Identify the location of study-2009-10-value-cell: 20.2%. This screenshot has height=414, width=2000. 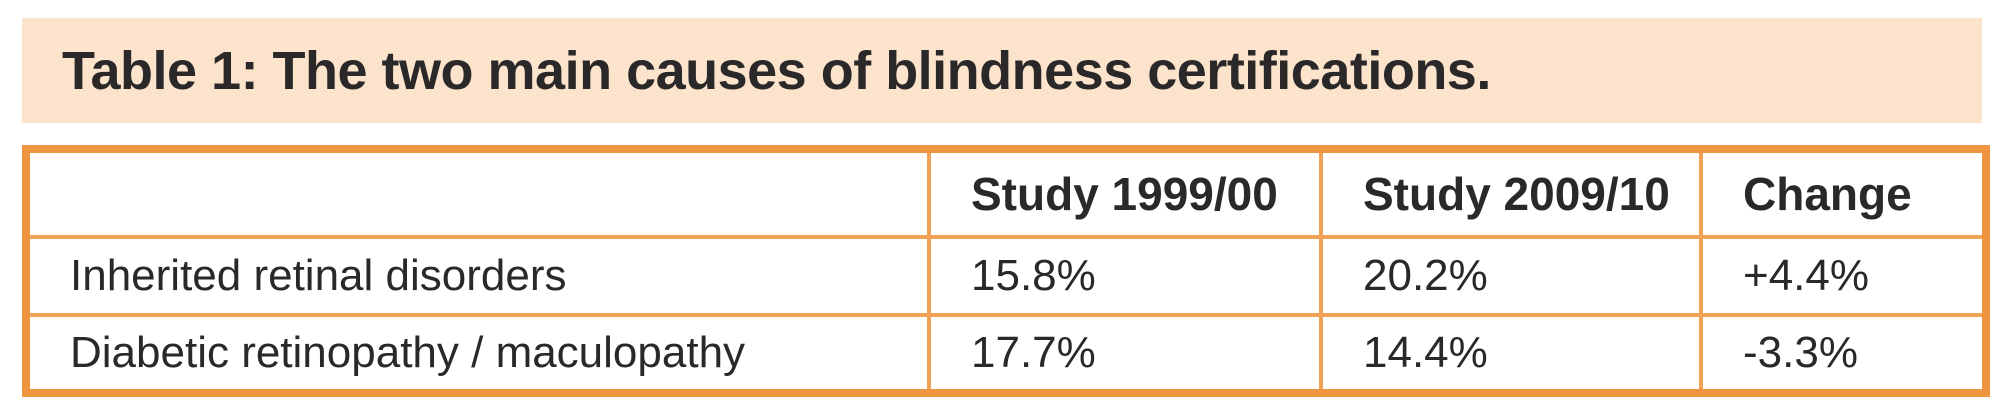
(1511, 276).